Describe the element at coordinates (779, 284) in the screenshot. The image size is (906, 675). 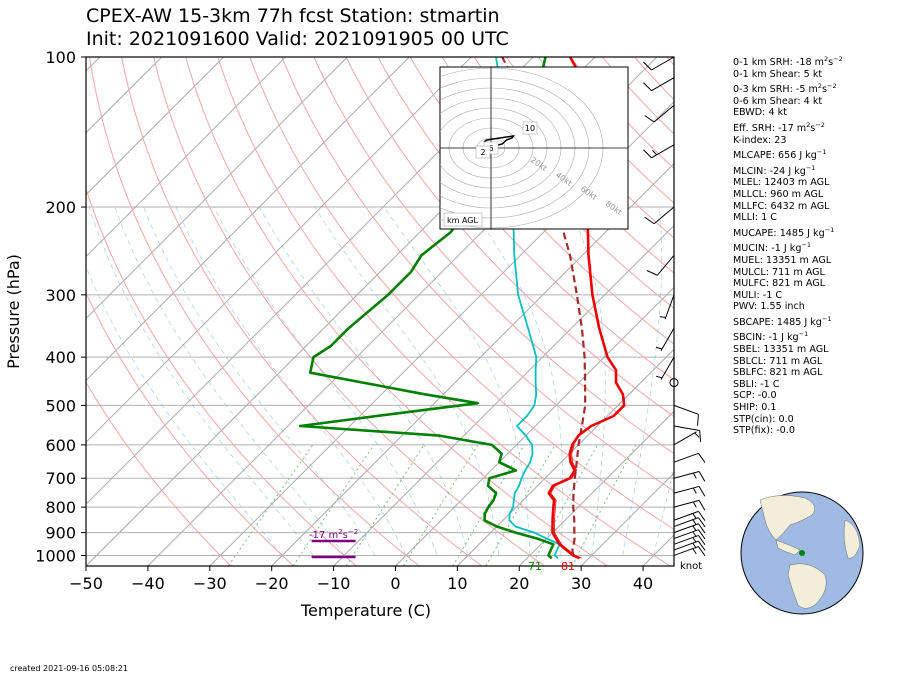
I see `param-line: MULFC: 821 m AGL` at that location.